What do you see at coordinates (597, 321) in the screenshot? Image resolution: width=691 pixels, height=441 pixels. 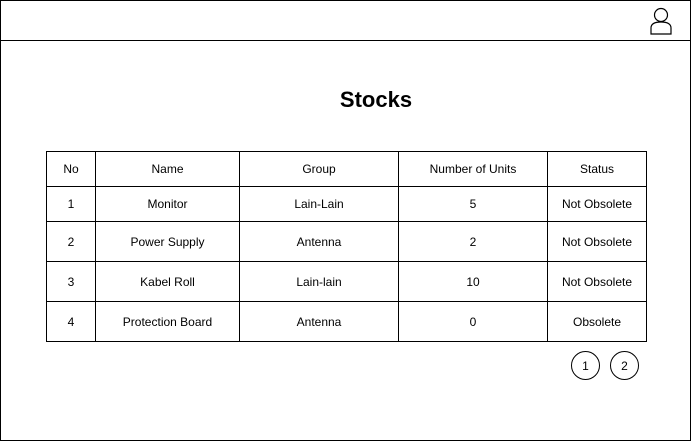 I see `cell-status: Obsolete` at bounding box center [597, 321].